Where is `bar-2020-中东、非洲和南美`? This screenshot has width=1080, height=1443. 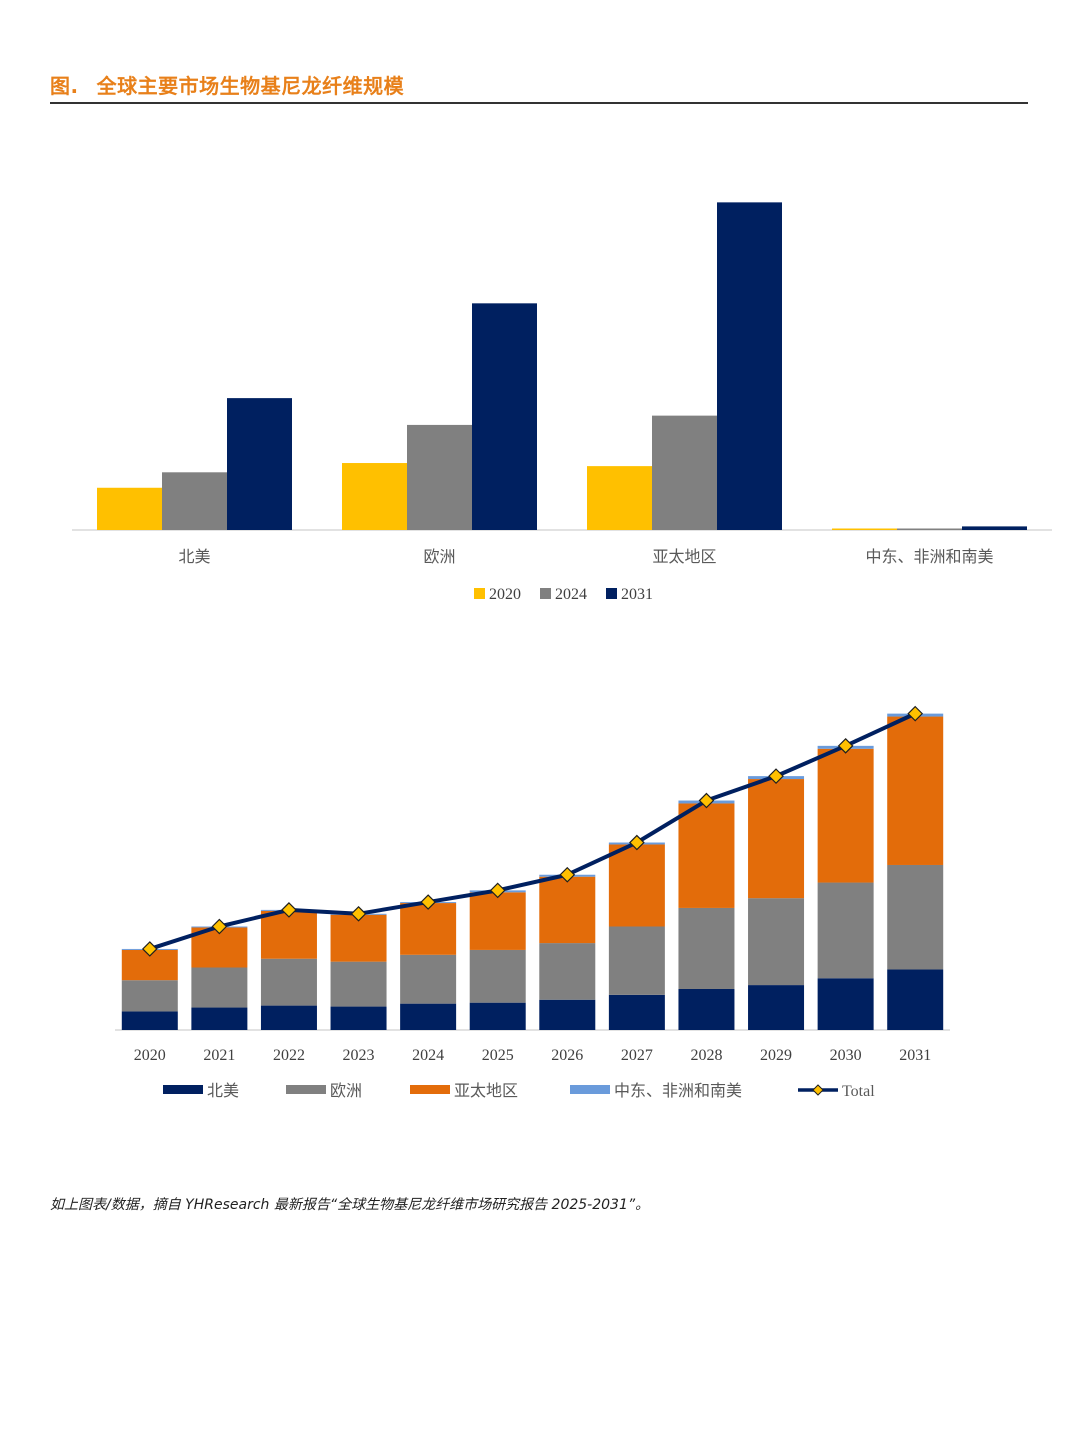
bar-2020-中东、非洲和南美 is located at coordinates (864, 529).